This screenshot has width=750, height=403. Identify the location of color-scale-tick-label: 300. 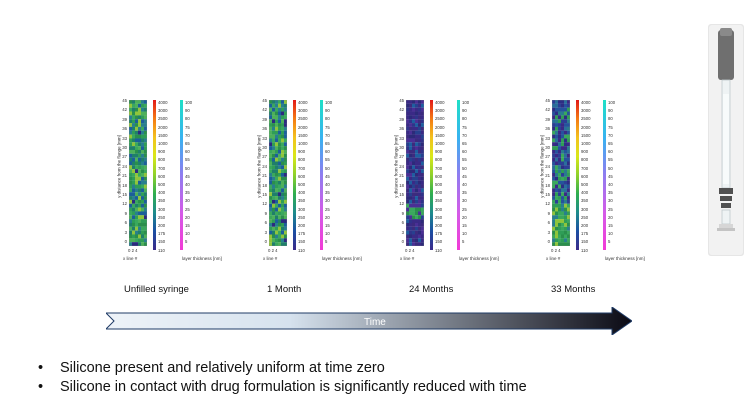
(302, 209).